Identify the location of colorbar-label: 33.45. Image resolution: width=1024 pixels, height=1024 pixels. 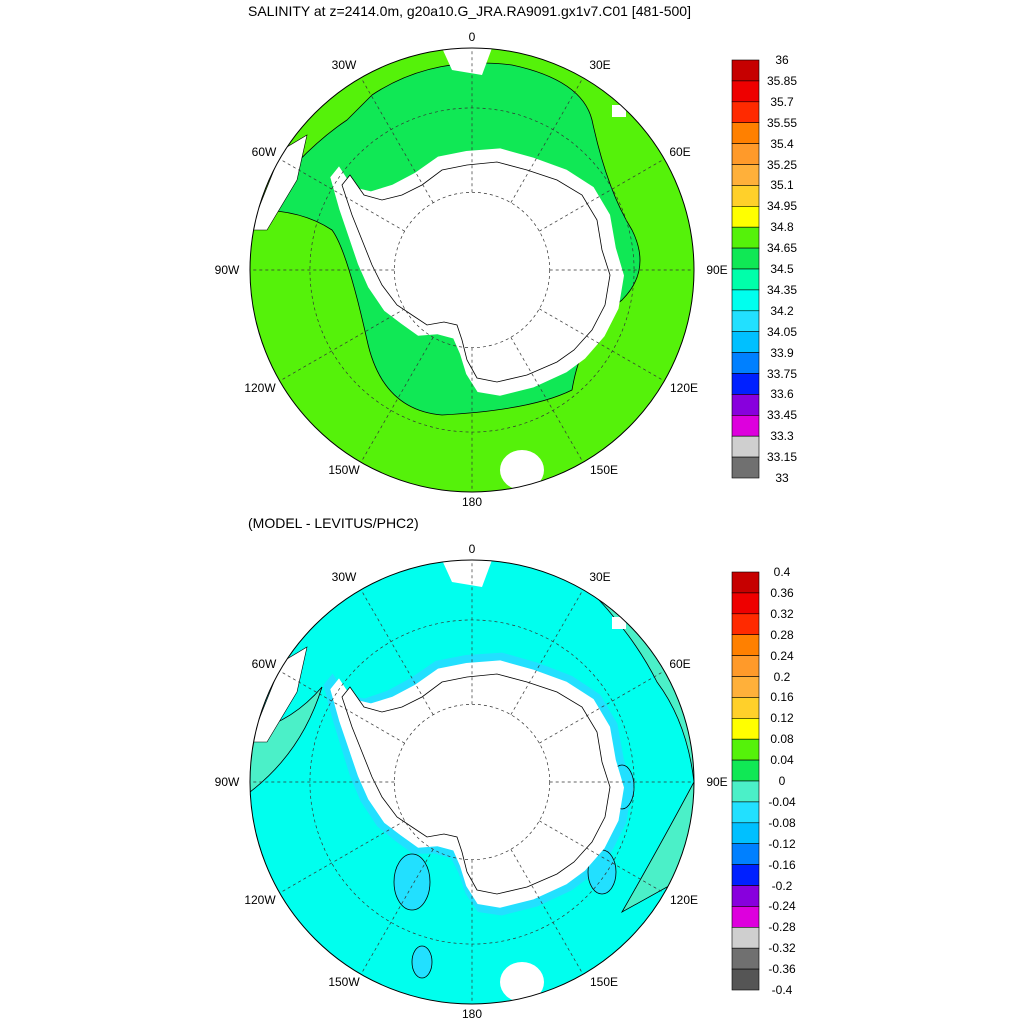
(782, 415).